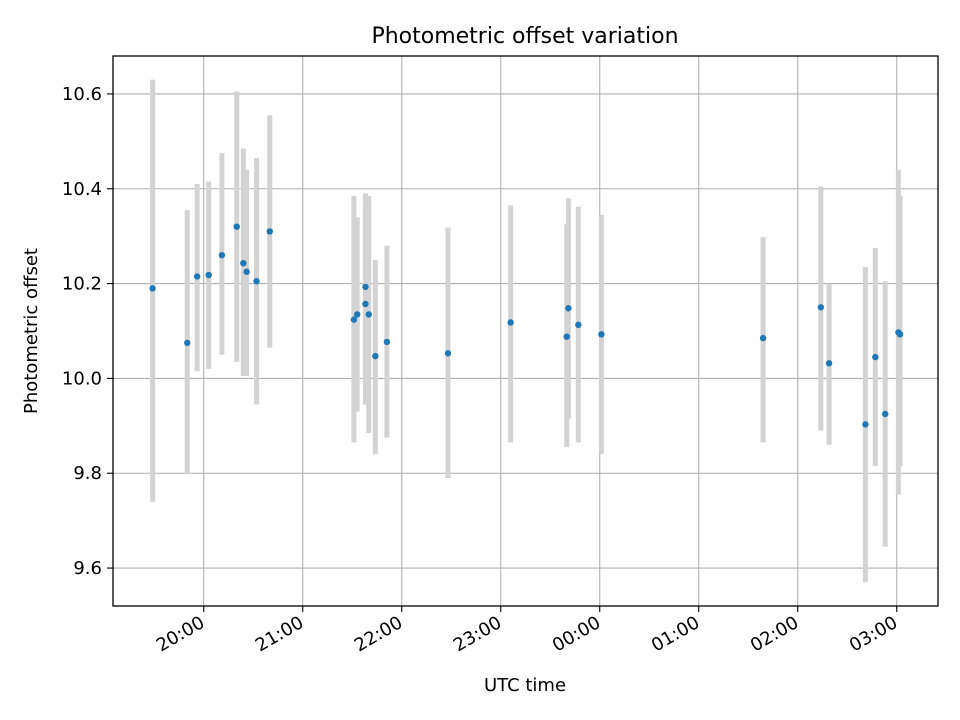 The width and height of the screenshot is (960, 720). I want to click on y-tick-label: 9.8, so click(87, 473).